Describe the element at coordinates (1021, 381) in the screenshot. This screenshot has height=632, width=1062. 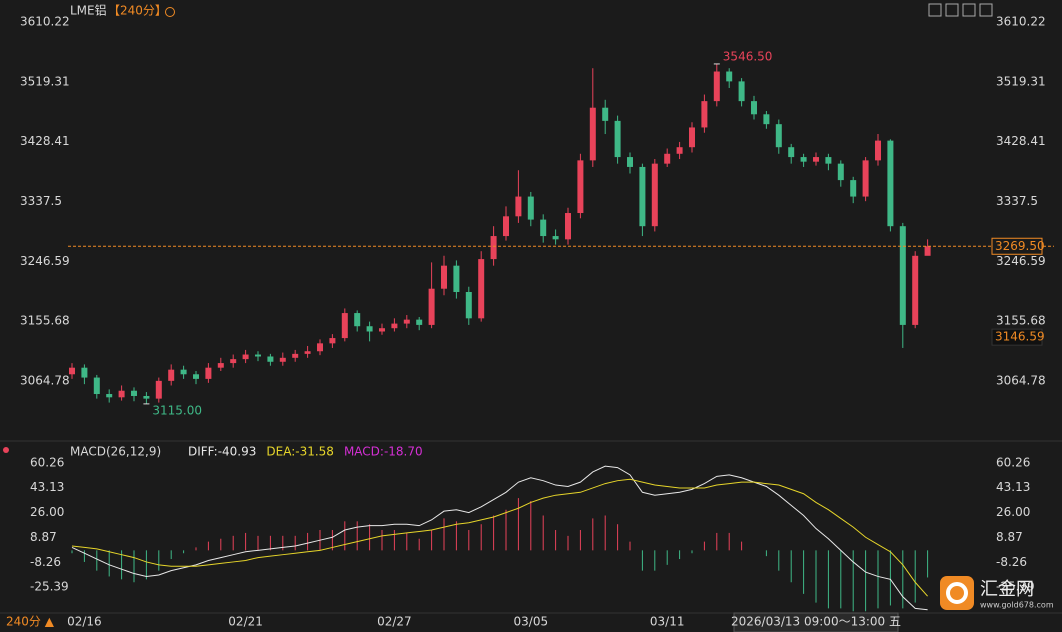
I see `y-tick-label-right: 3064.78` at that location.